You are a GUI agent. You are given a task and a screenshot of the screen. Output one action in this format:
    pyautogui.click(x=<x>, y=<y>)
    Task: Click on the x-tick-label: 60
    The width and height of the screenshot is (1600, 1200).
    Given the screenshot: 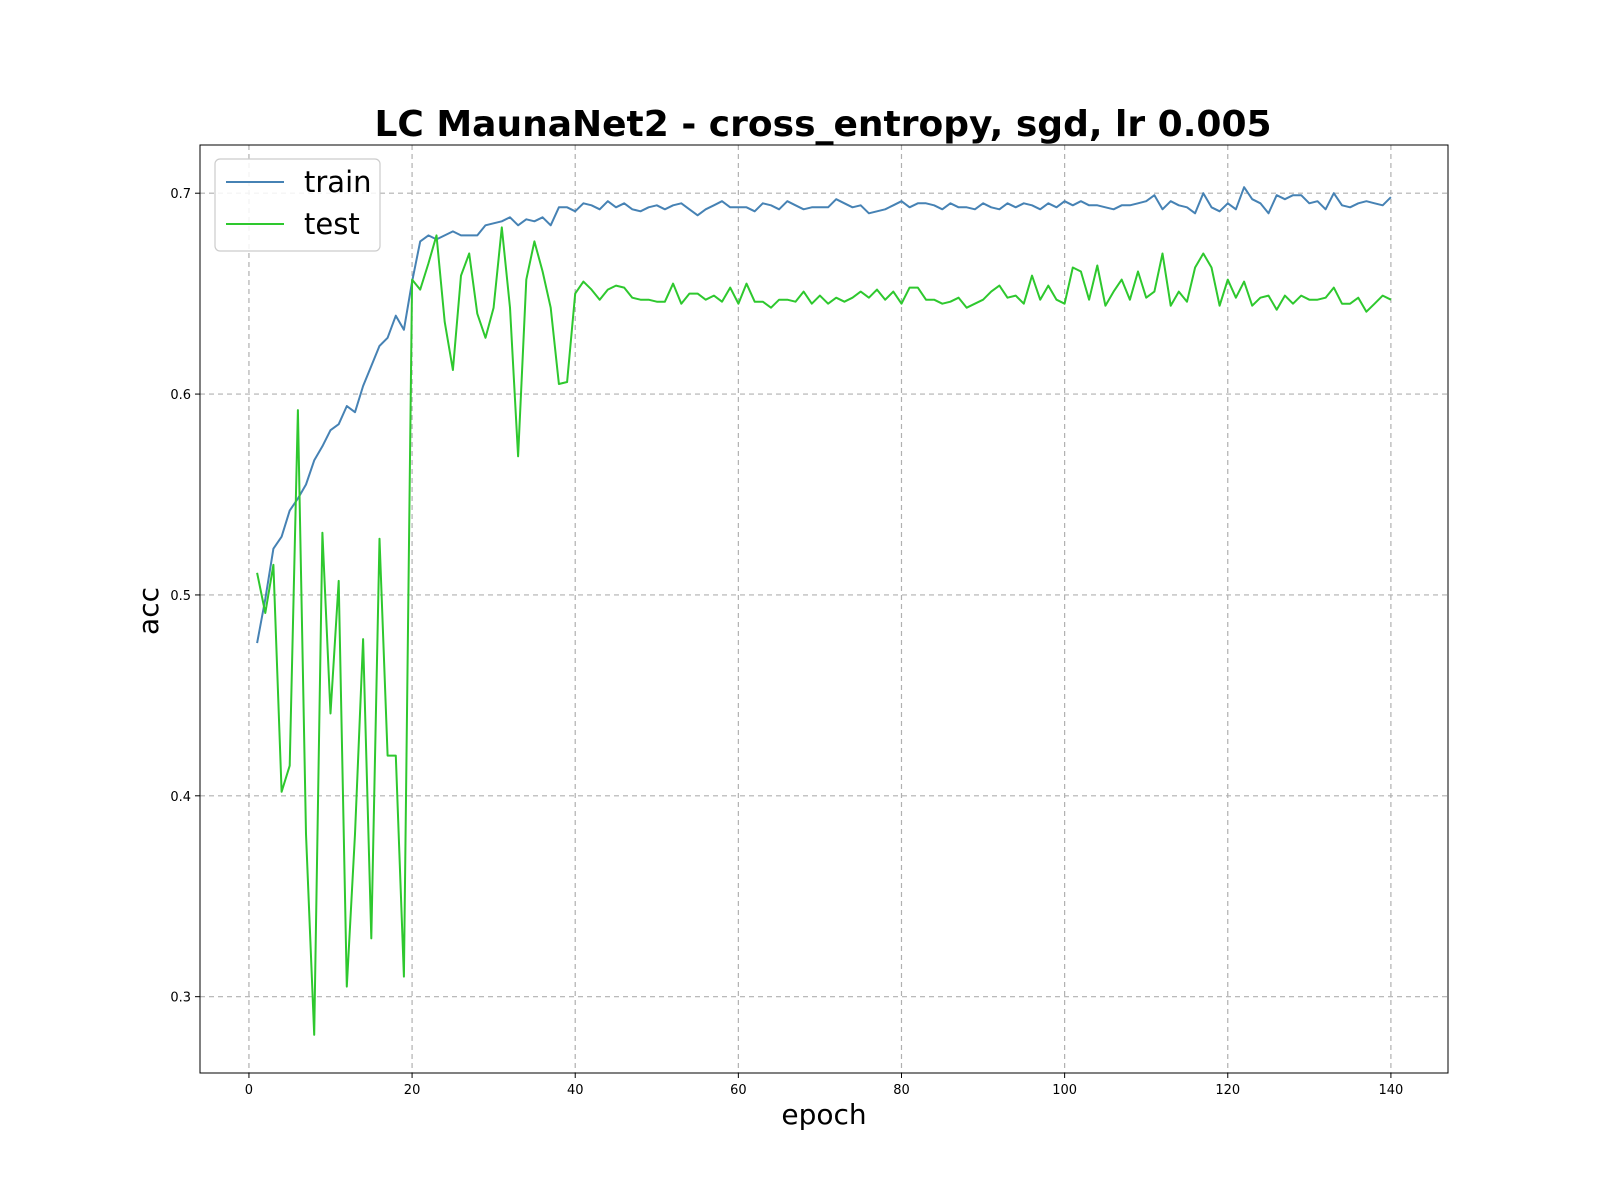 What is the action you would take?
    pyautogui.click(x=738, y=1090)
    